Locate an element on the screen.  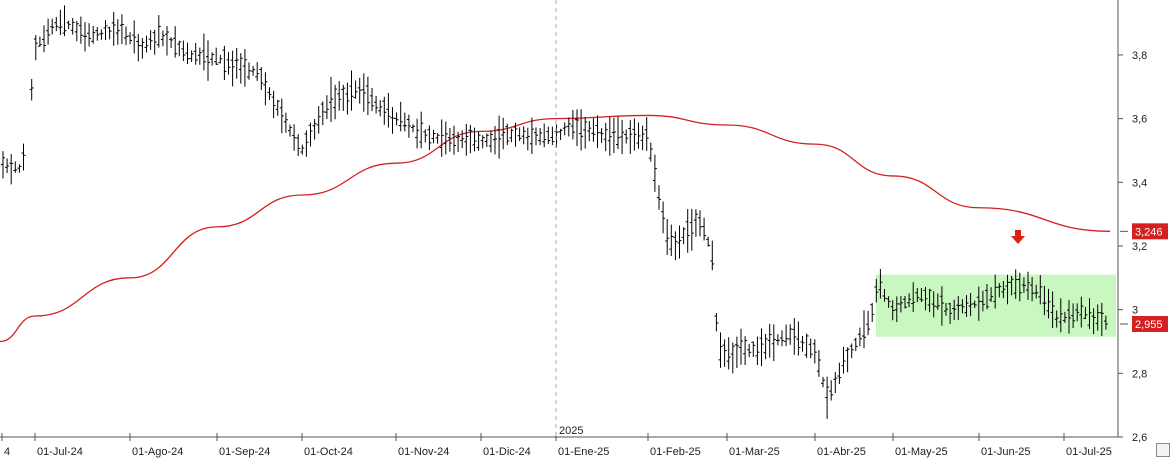
x-tick-label: 01-Feb-25 is located at coordinates (675, 452).